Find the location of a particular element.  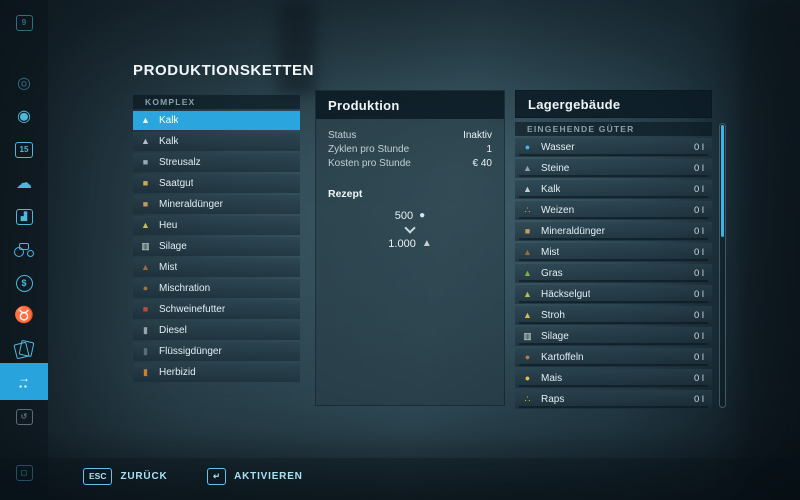

sidebar-item-driving: ◉ is located at coordinates (24, 117).